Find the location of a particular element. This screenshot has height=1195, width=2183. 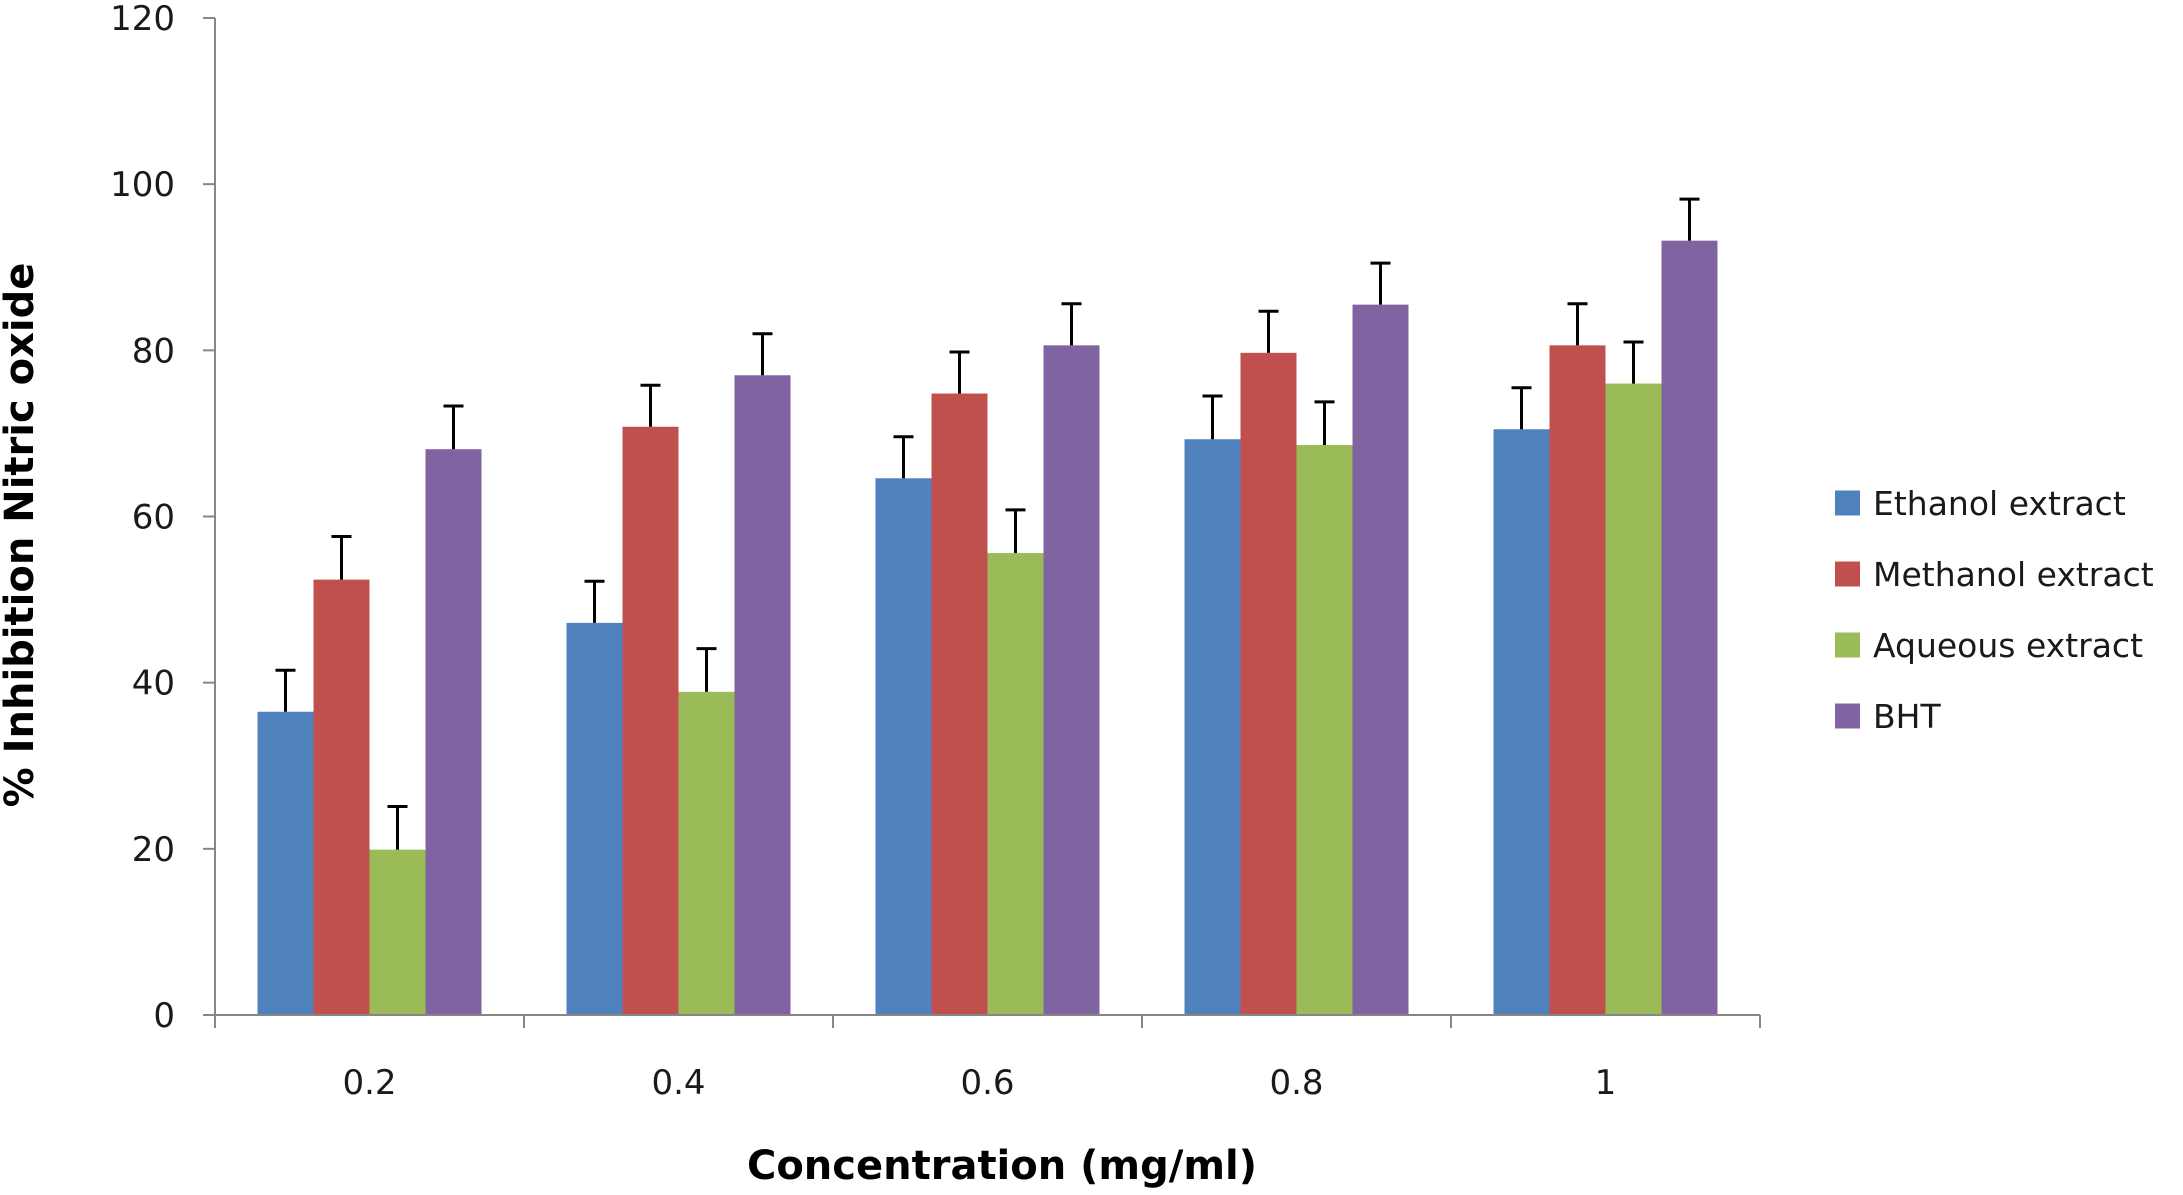

y-tick-label: 100 is located at coordinates (142, 185).